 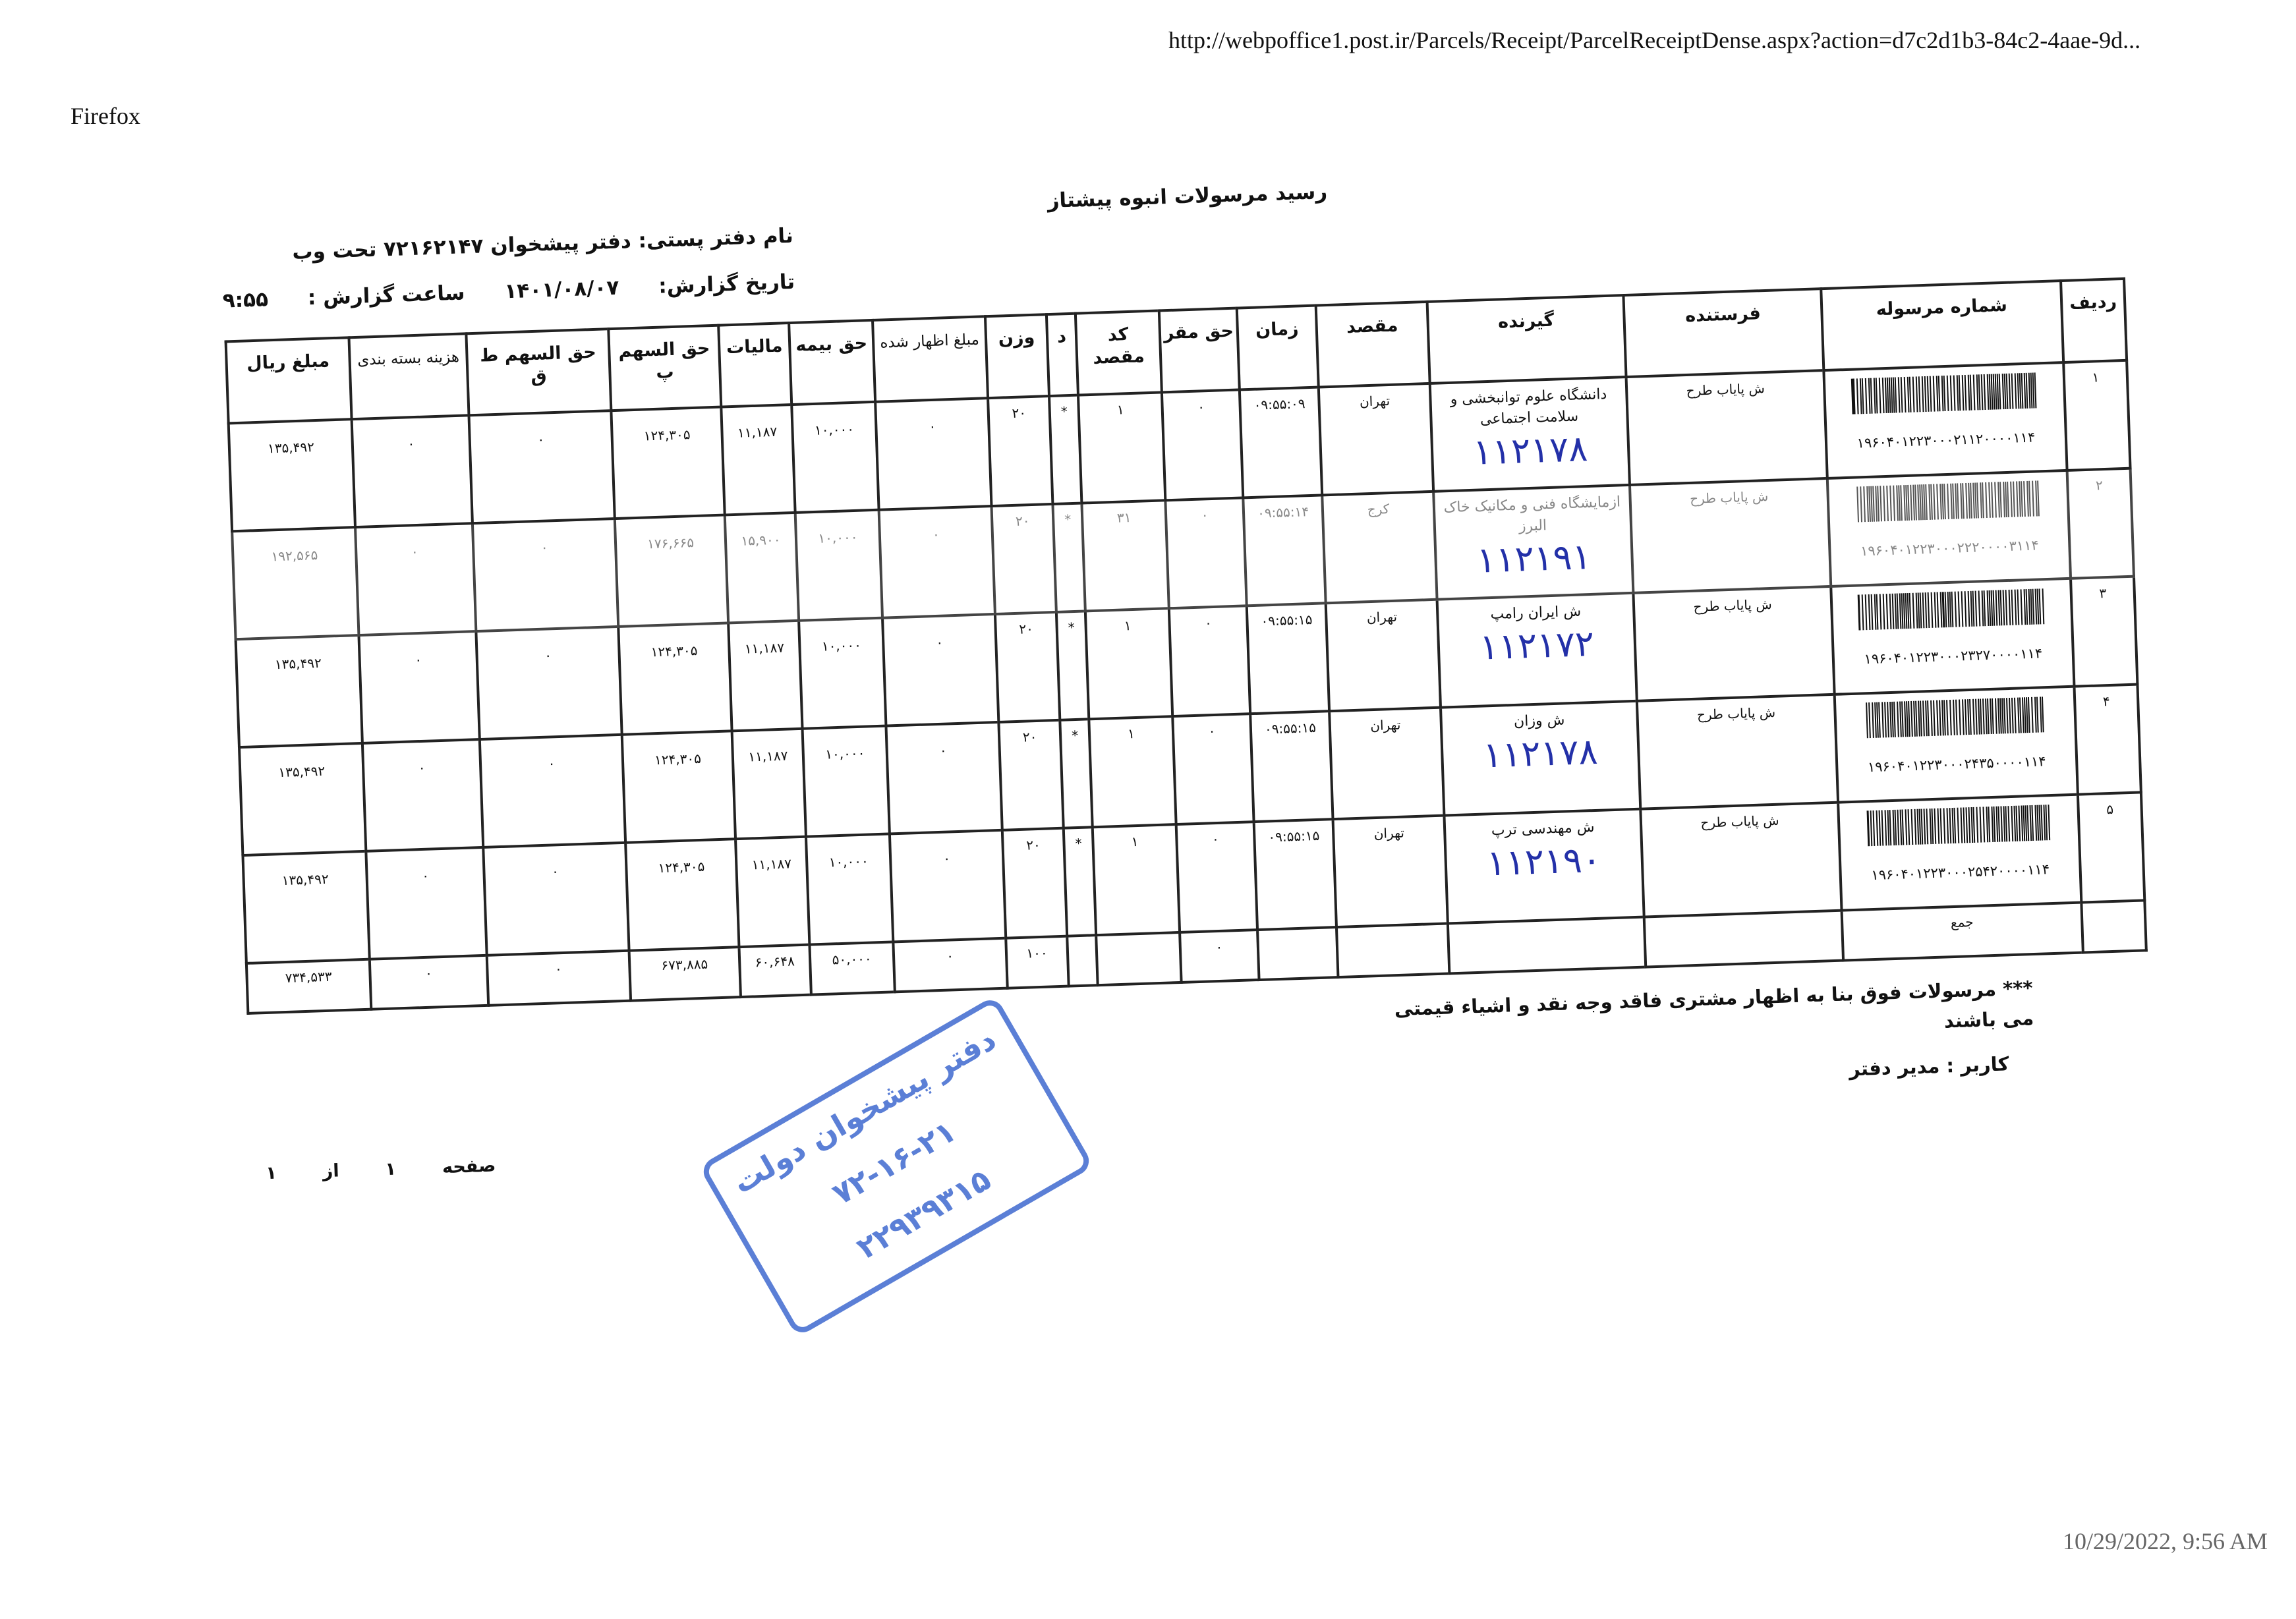 I want to click on page-label: صفحه, so click(x=469, y=1166).